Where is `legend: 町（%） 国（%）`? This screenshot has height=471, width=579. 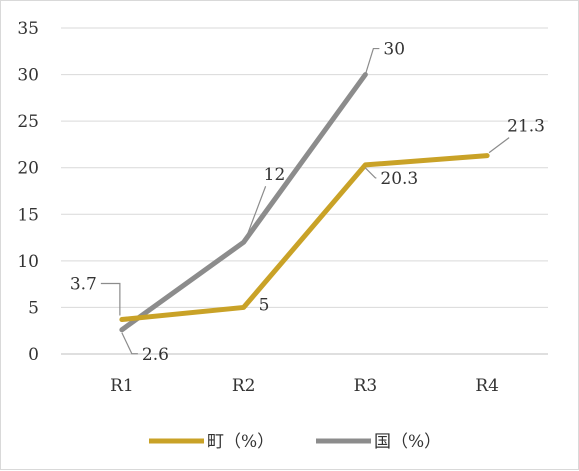
legend: 町（%） 国（%） is located at coordinates (295, 442).